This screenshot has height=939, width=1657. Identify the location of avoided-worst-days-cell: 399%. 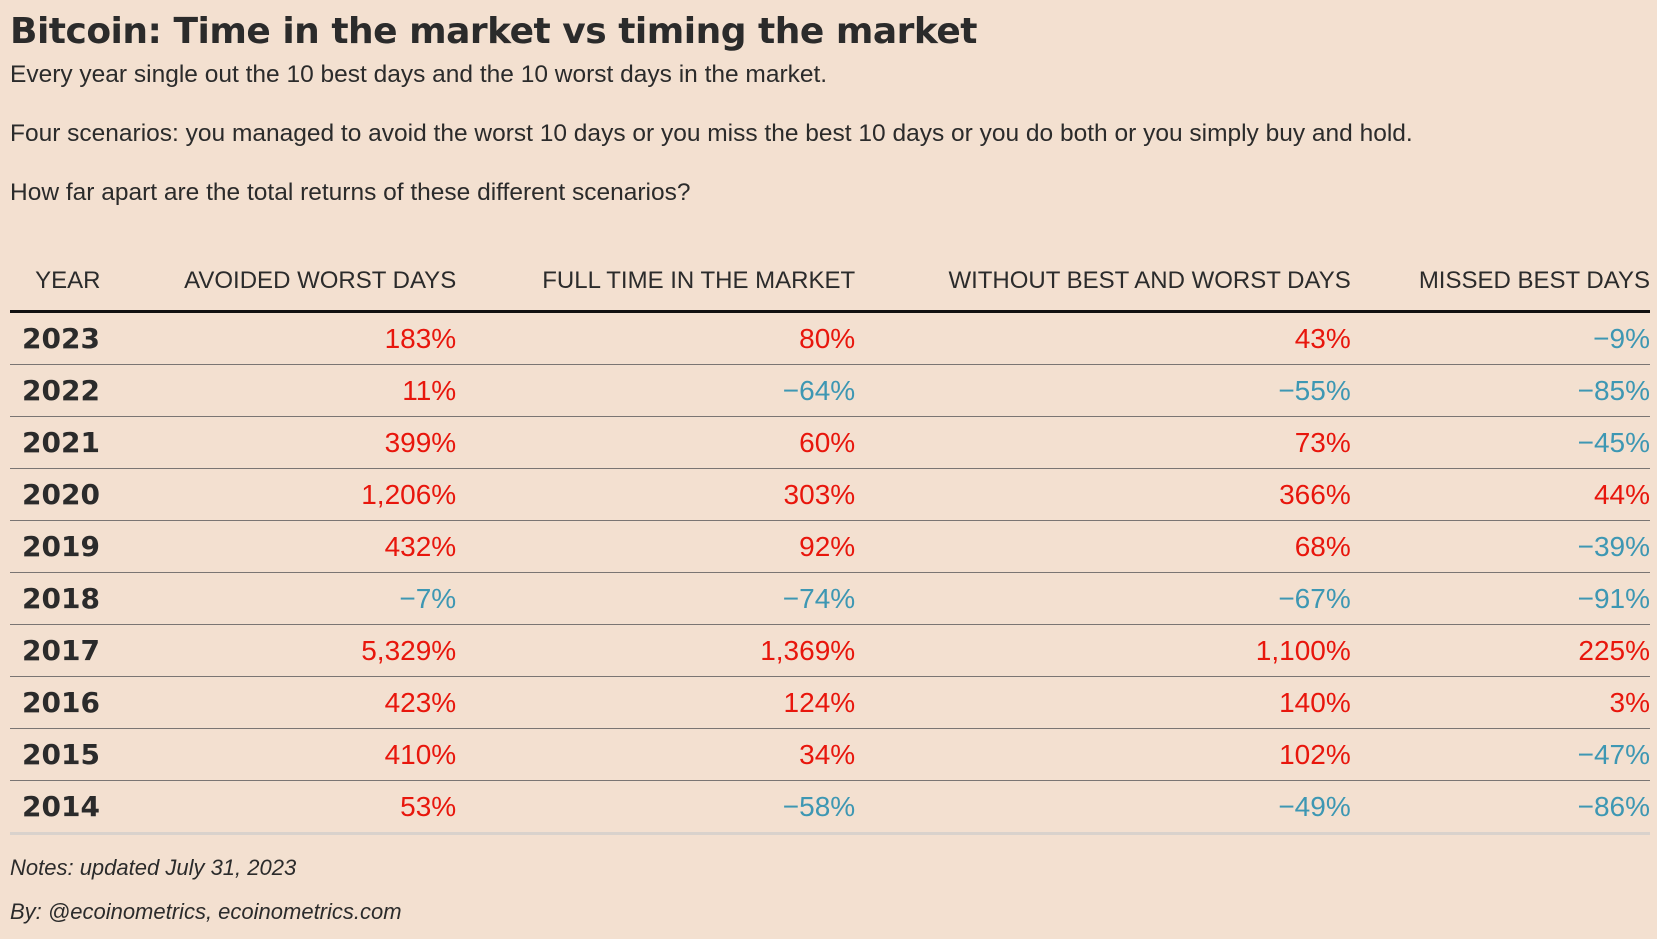
(291, 442).